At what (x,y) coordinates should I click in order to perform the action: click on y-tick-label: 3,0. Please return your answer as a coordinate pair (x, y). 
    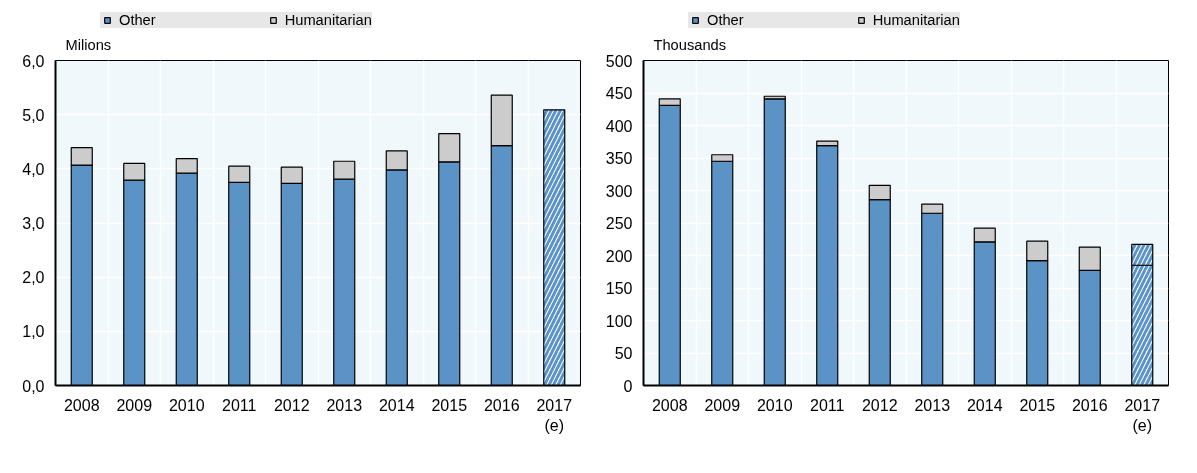
    Looking at the image, I should click on (33, 223).